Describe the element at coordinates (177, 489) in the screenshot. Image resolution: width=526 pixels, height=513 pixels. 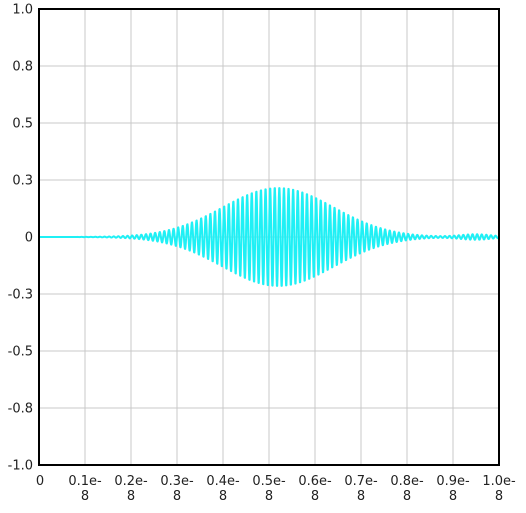
I see `x-tick-label-3: 0.3e-8` at that location.